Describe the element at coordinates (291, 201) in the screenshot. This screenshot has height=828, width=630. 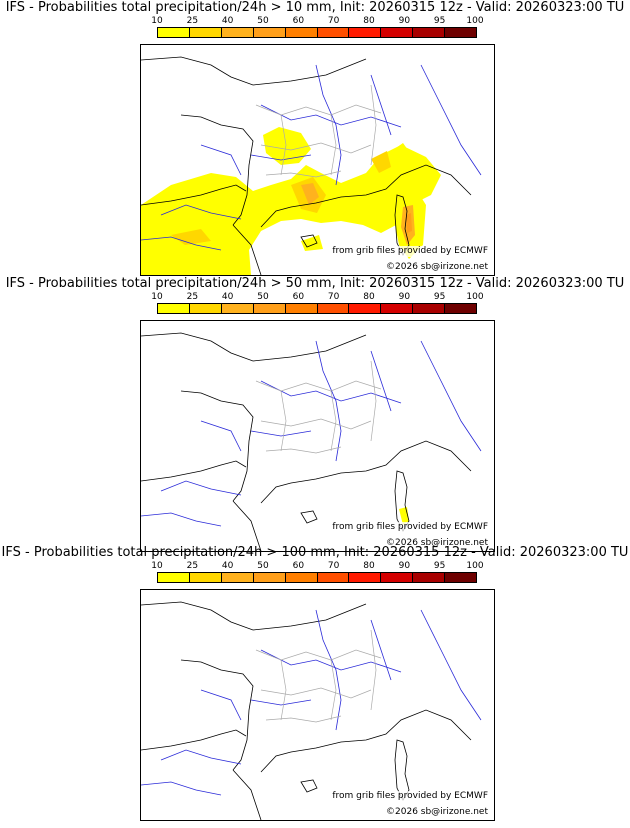
I see `precip-probability-area` at that location.